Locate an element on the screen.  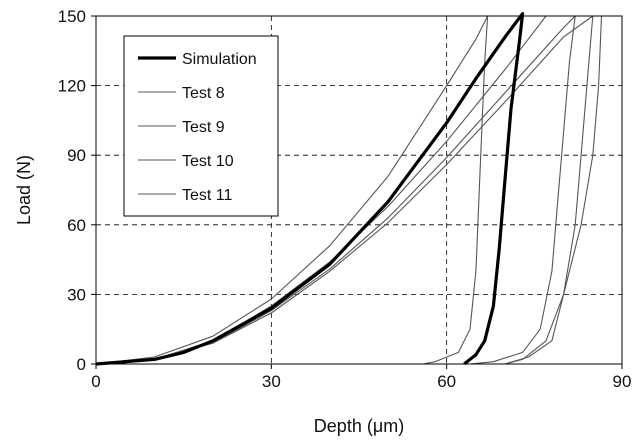
x-axis-title: Depth (μm) is located at coordinates (359, 426).